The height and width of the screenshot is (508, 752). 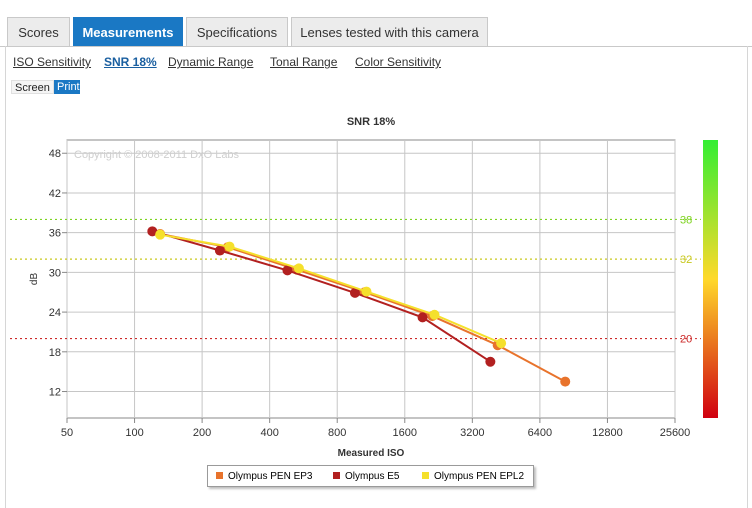 What do you see at coordinates (202, 433) in the screenshot?
I see `x-tick-label: 200` at bounding box center [202, 433].